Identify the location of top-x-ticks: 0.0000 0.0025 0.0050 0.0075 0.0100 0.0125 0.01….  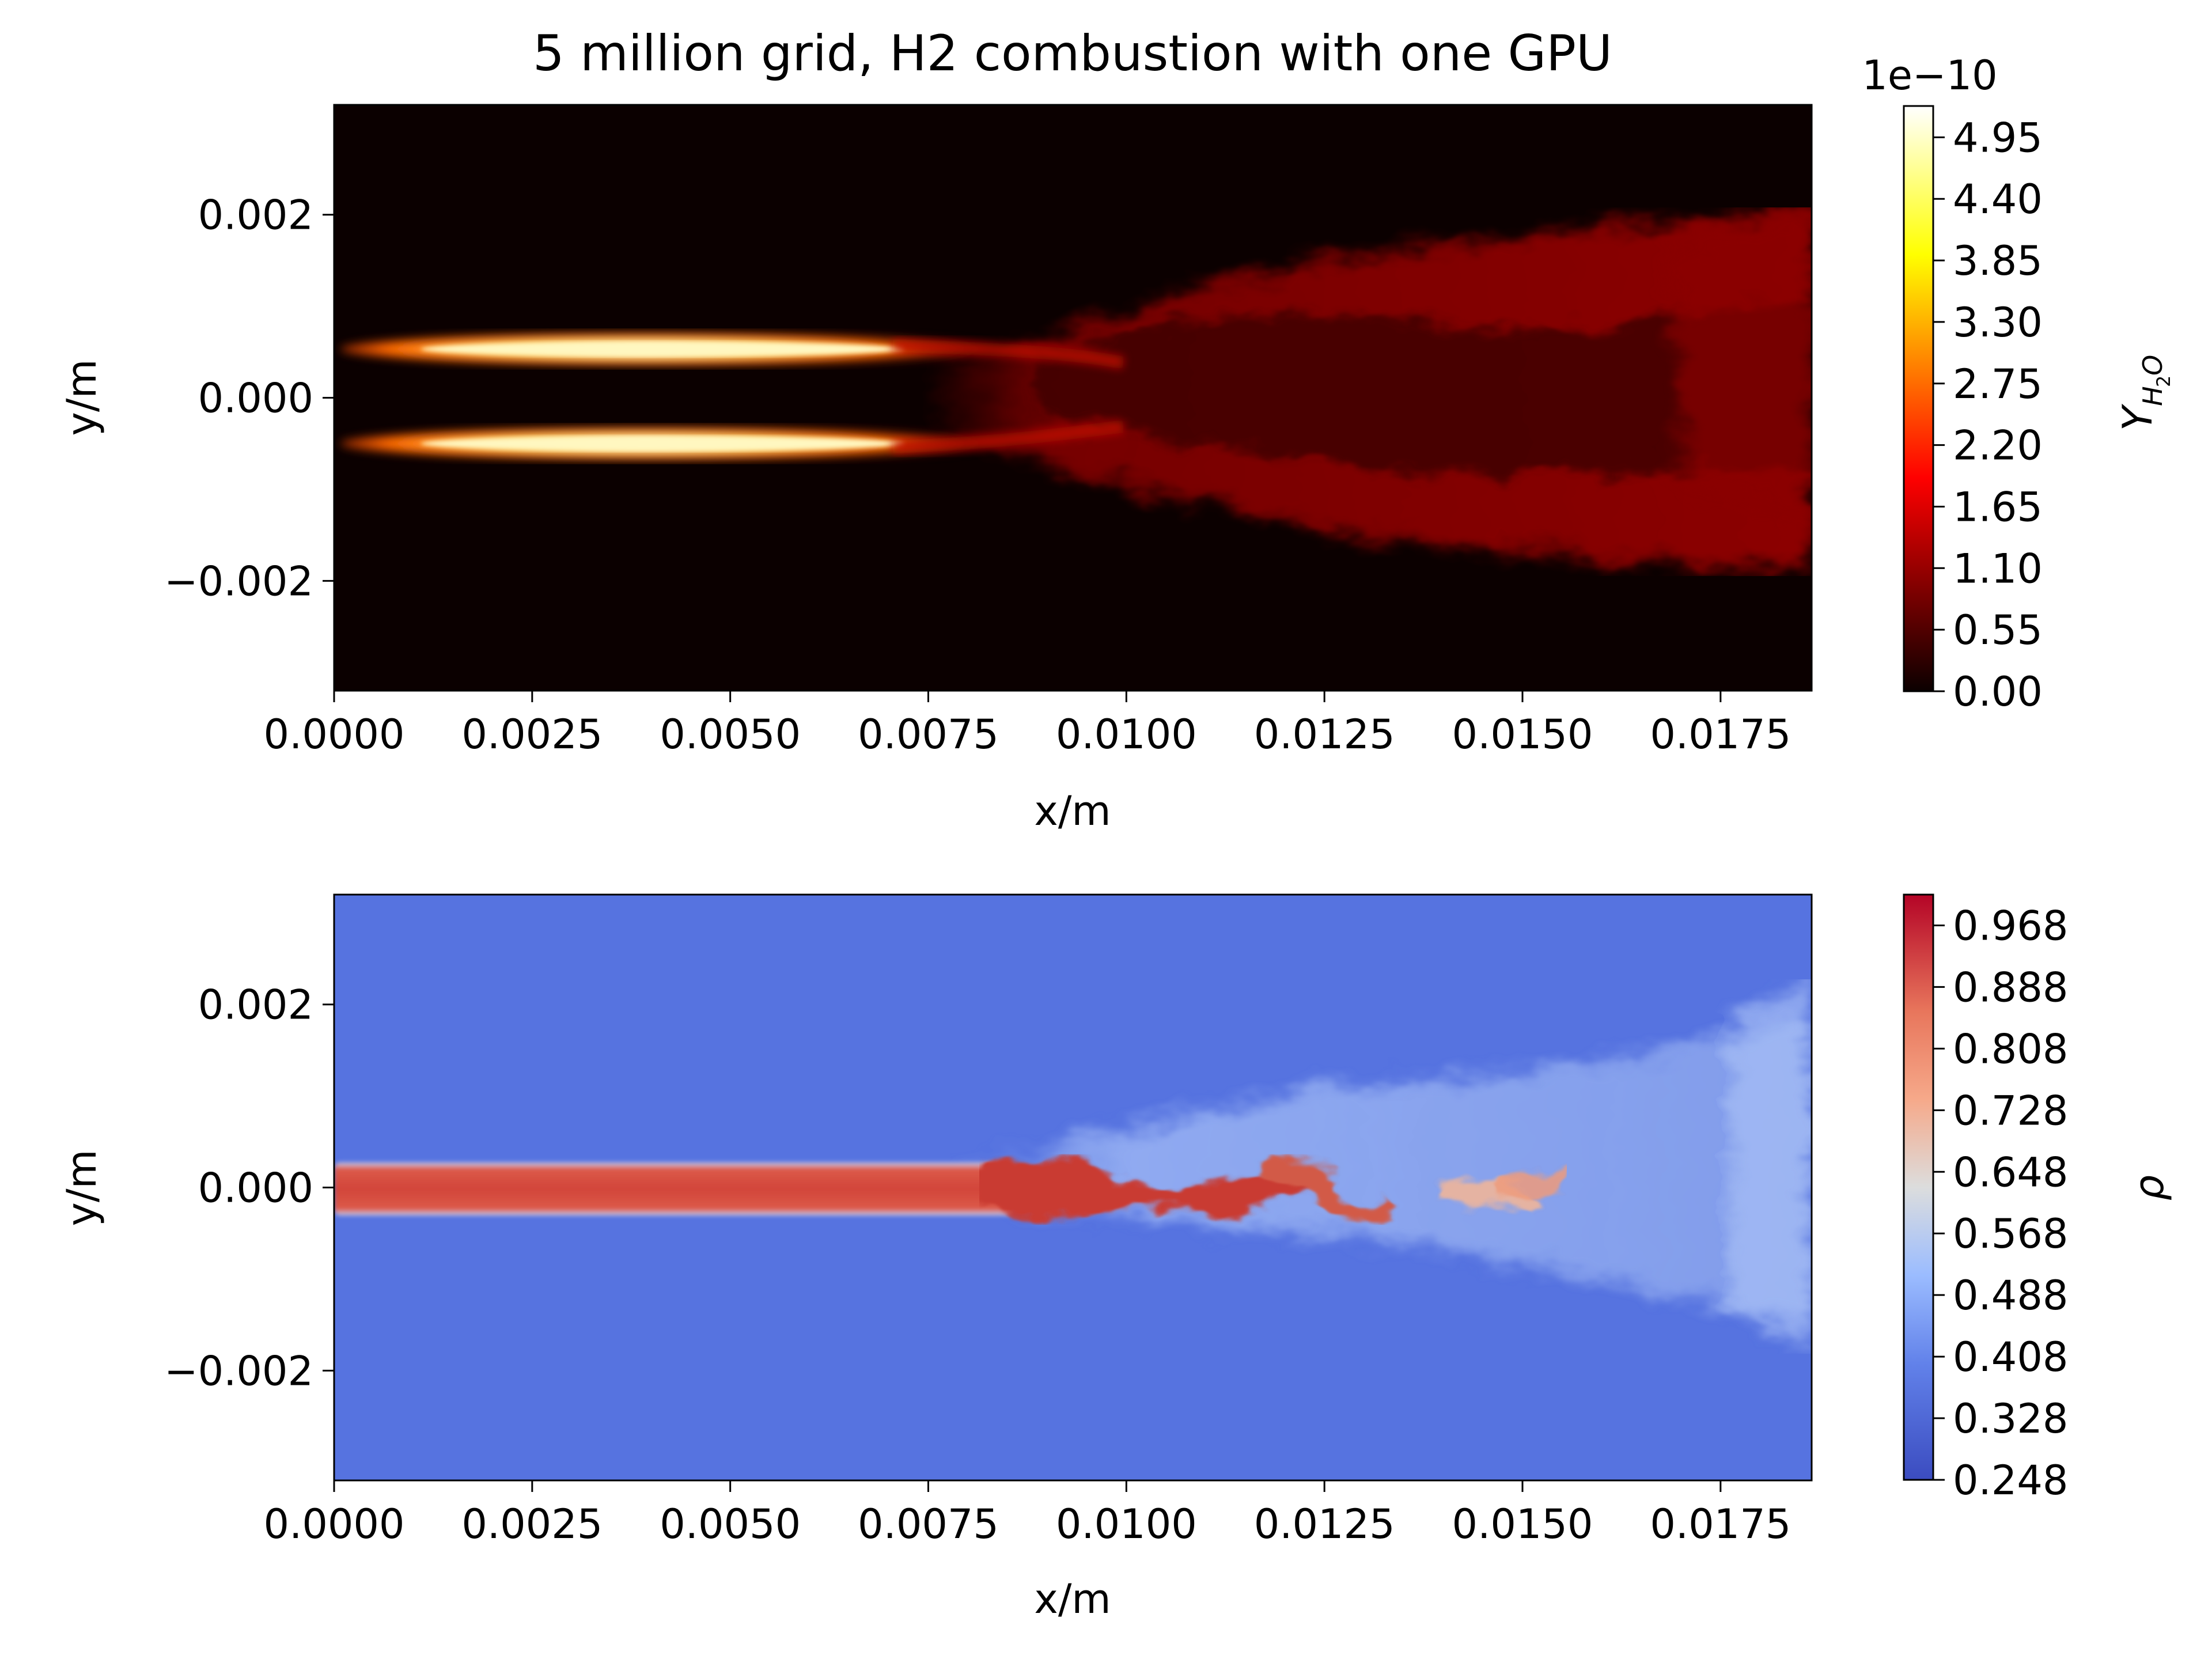
(1027, 724).